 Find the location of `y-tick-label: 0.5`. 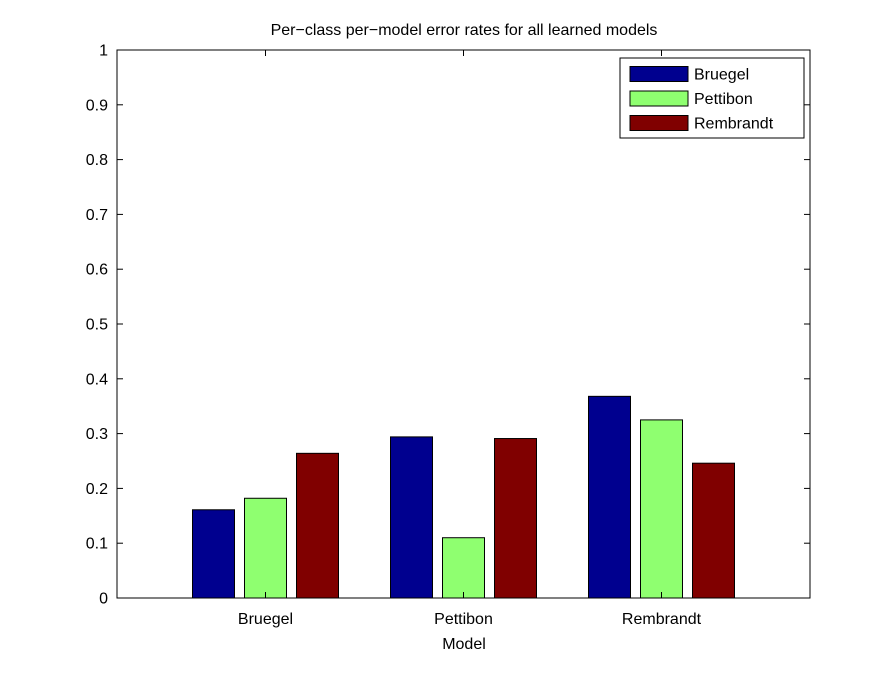

y-tick-label: 0.5 is located at coordinates (97, 325).